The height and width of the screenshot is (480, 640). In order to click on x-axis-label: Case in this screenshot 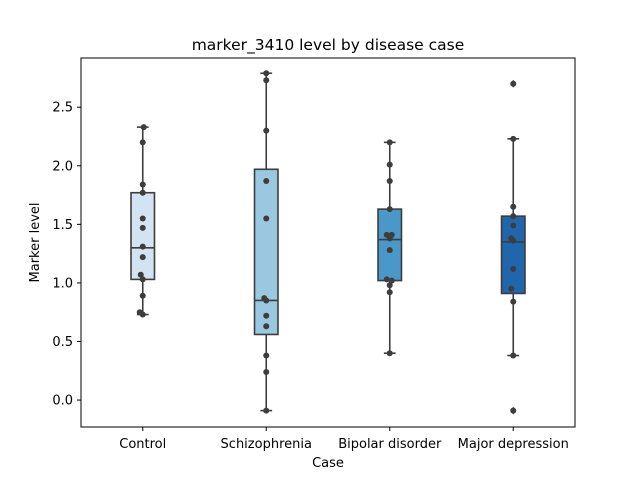, I will do `click(328, 463)`.